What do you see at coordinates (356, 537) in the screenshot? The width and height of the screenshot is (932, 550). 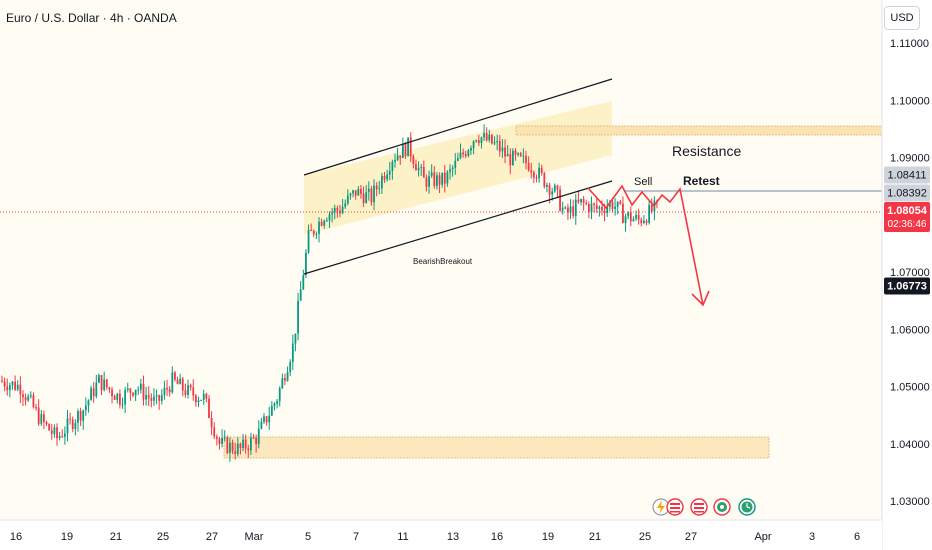 I see `time-tick-label: 7` at bounding box center [356, 537].